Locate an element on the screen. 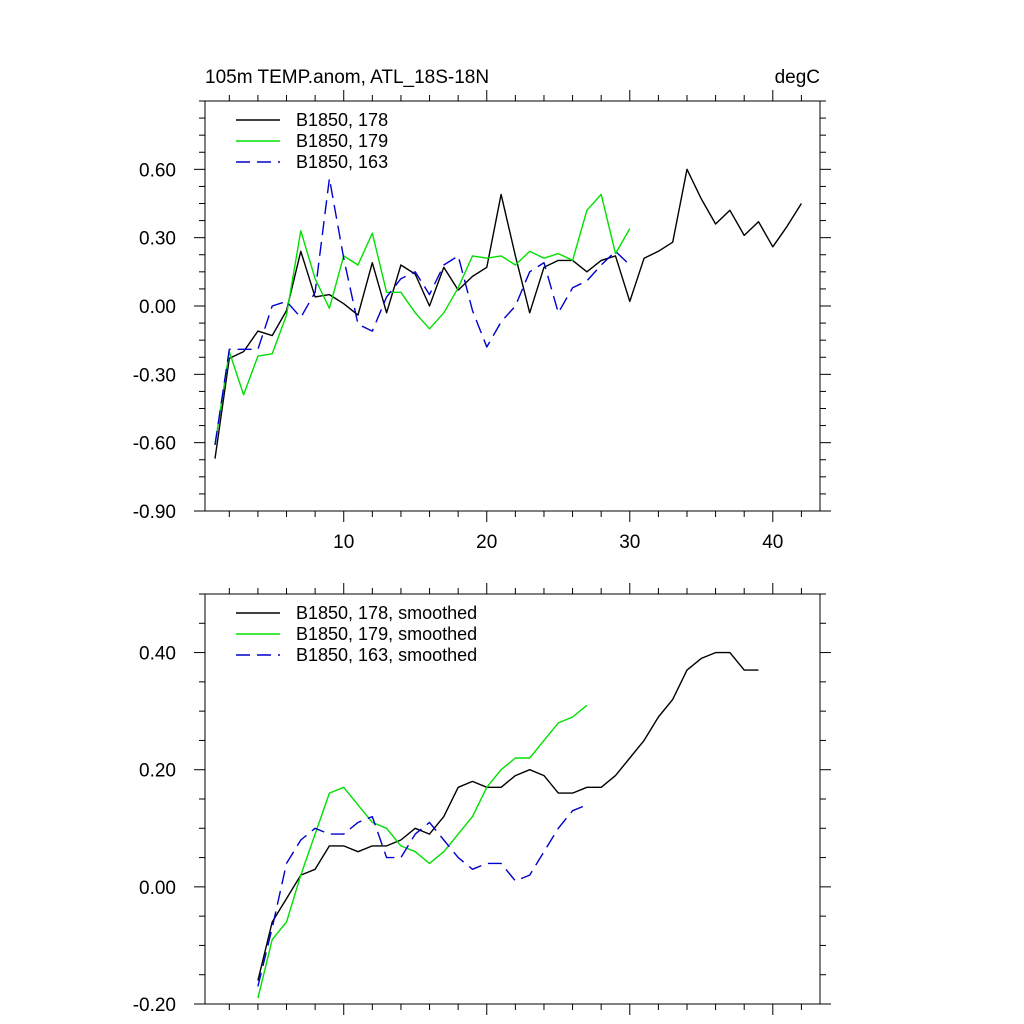 The image size is (1024, 1024). y-tick-label: -0.20 is located at coordinates (154, 1005).